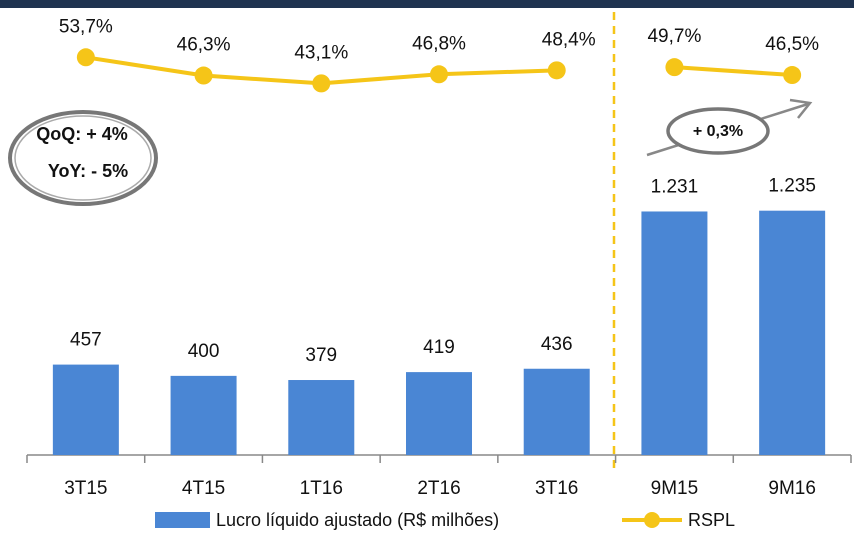  I want to click on legend-label: RSPL, so click(711, 520).